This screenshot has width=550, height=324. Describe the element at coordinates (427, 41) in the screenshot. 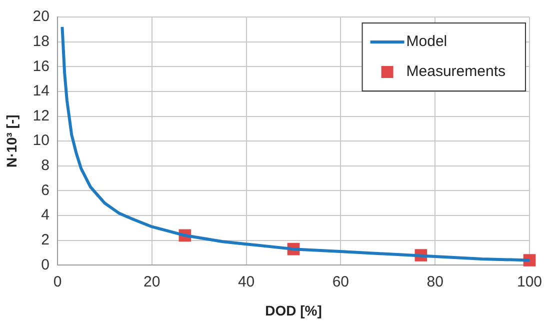

I see `legend-label: Model` at that location.